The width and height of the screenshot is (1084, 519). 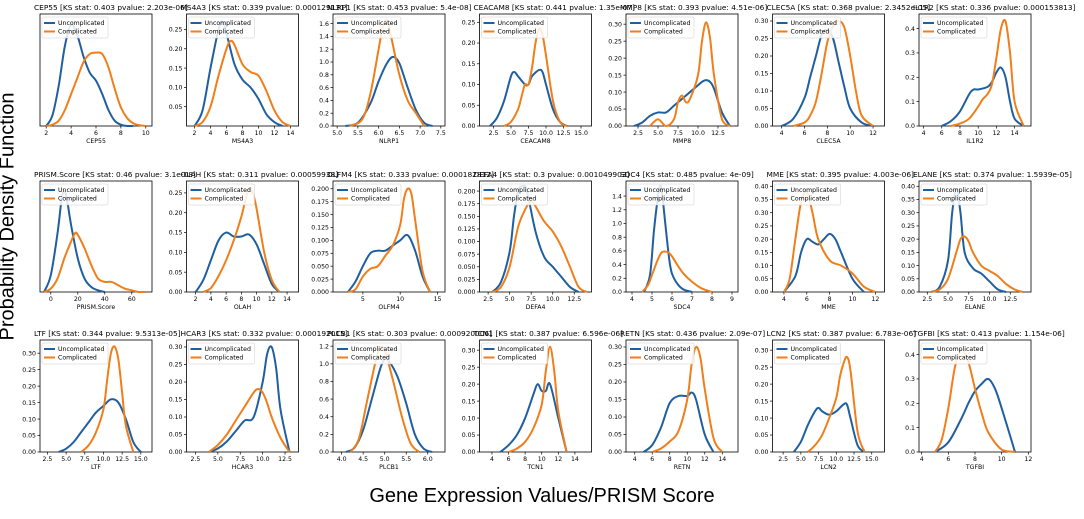 I want to click on y-tick-label: 0.000, so click(x=320, y=292).